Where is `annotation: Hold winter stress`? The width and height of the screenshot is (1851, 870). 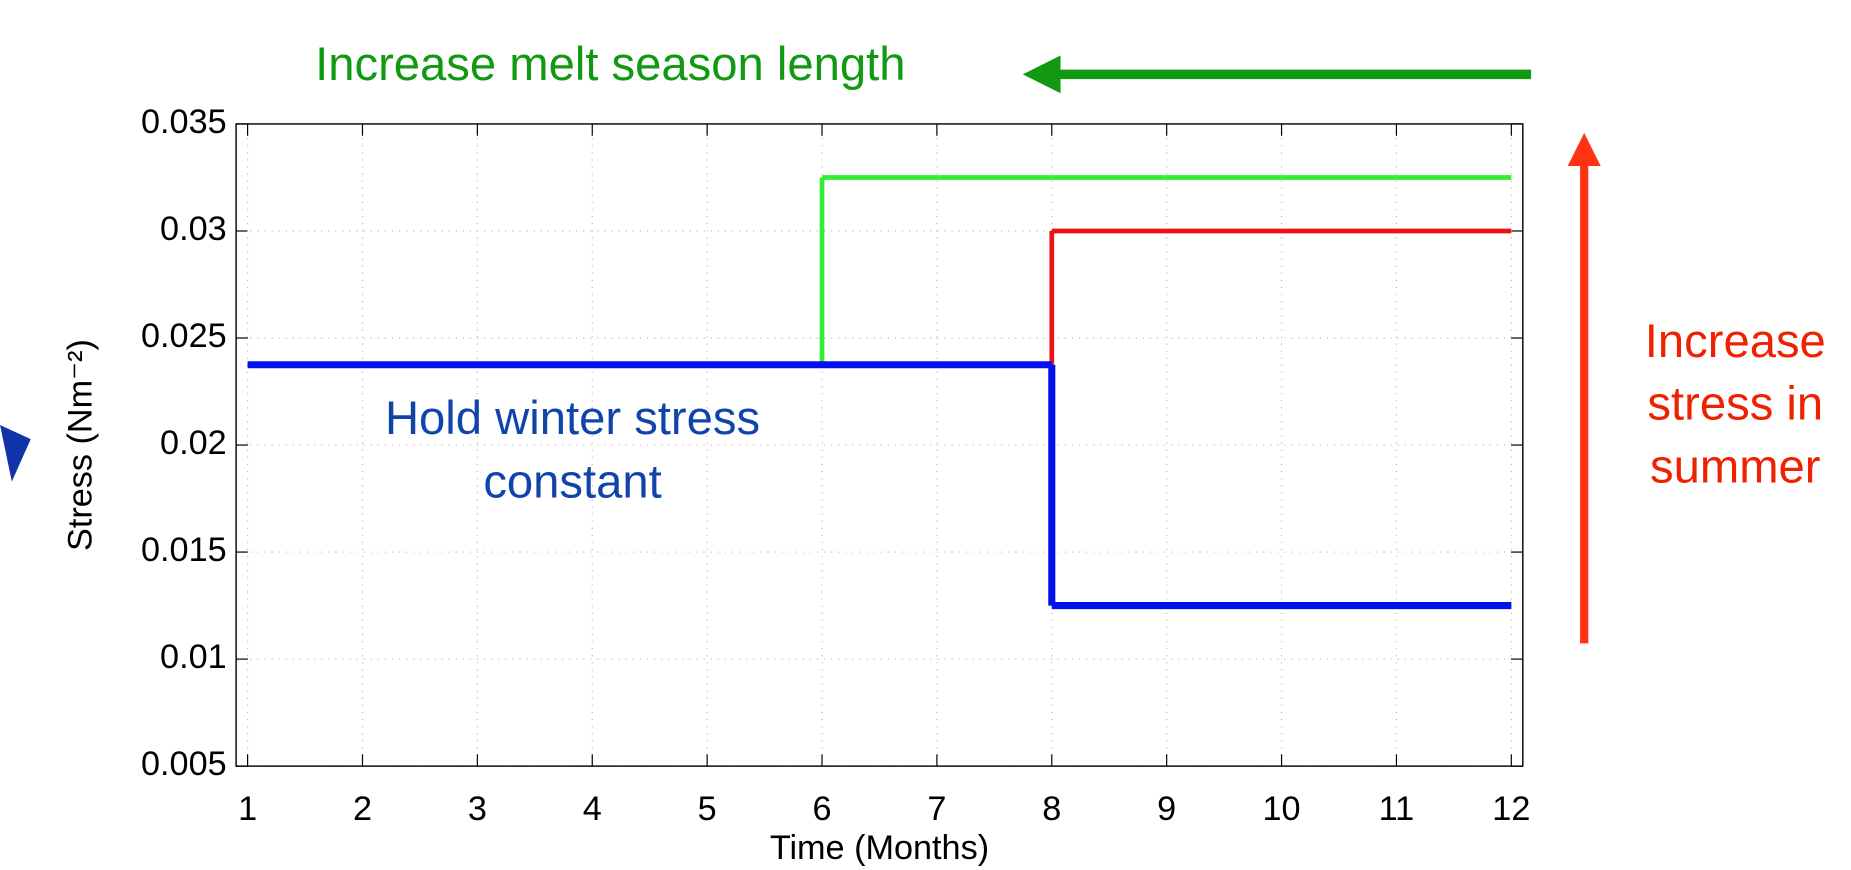 annotation: Hold winter stress is located at coordinates (572, 418).